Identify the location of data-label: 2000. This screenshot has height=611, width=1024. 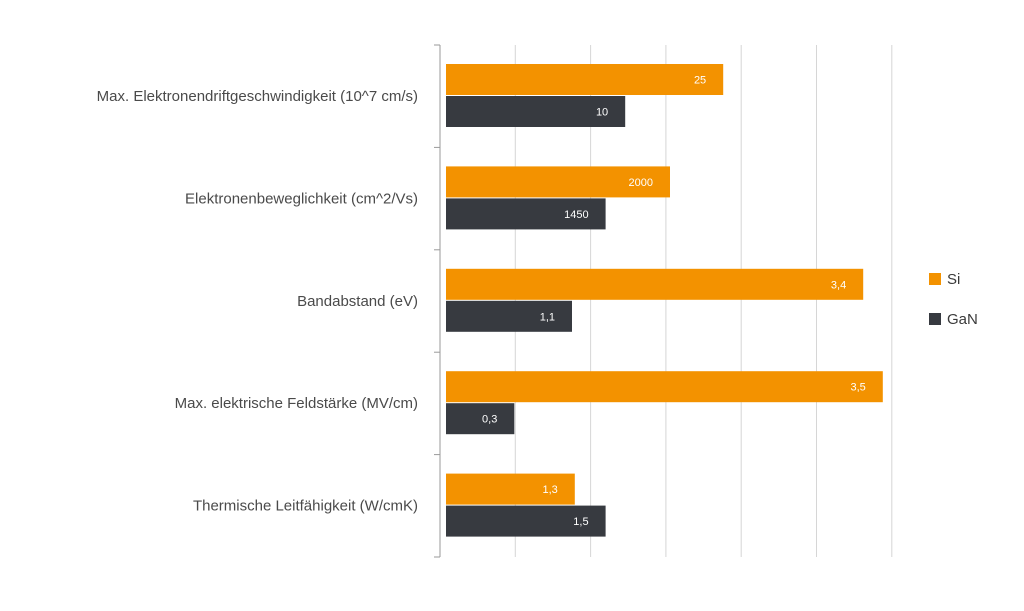
(641, 183).